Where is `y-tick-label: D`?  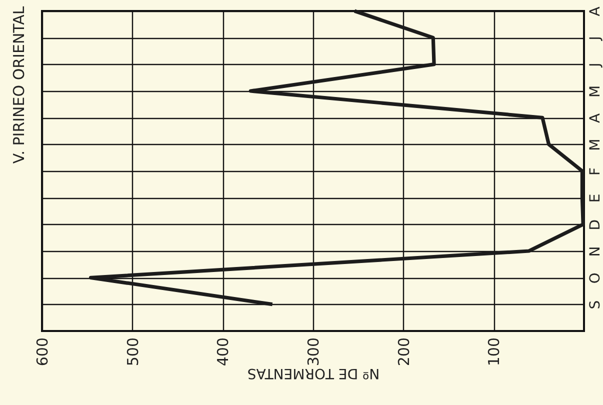
y-tick-label: D is located at coordinates (595, 224).